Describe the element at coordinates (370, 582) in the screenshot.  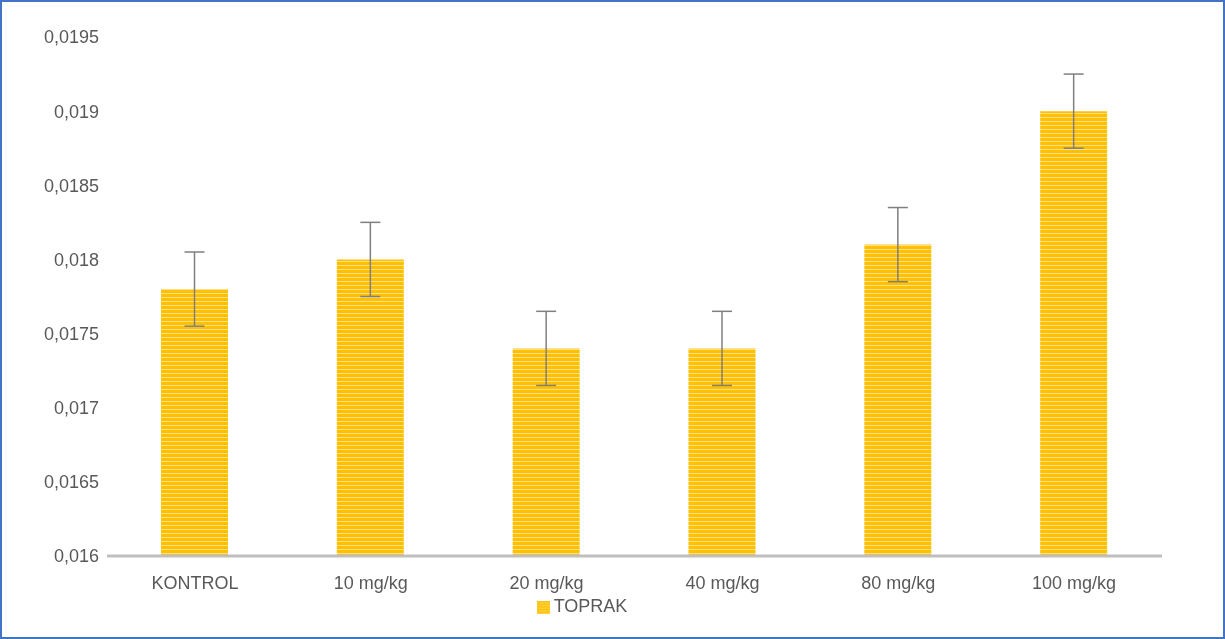
I see `x-tick-label: 10 mg/kg` at that location.